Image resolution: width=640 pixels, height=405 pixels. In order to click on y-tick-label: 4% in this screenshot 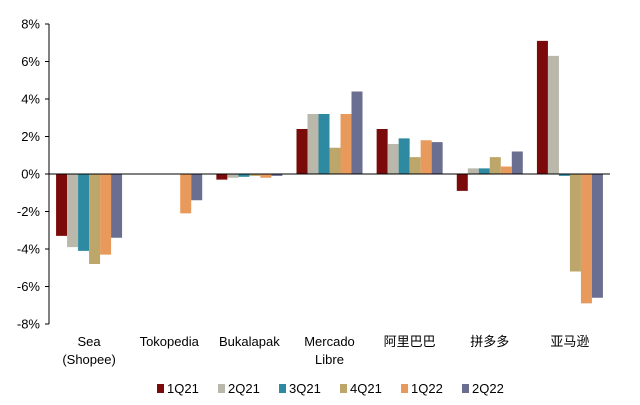, I will do `click(30, 99)`.